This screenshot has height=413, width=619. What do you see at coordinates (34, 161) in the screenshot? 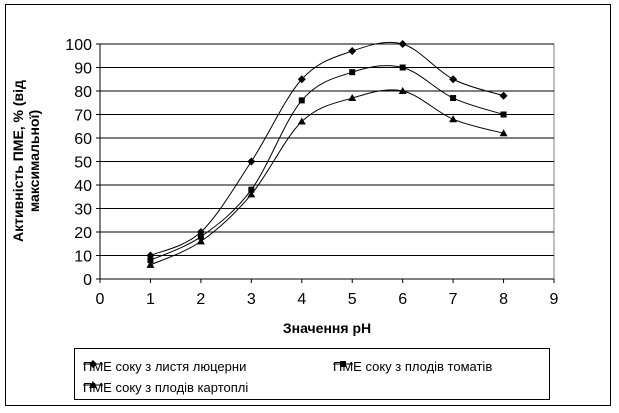
I see `y-axis-title-line-2: максимальної)` at bounding box center [34, 161].